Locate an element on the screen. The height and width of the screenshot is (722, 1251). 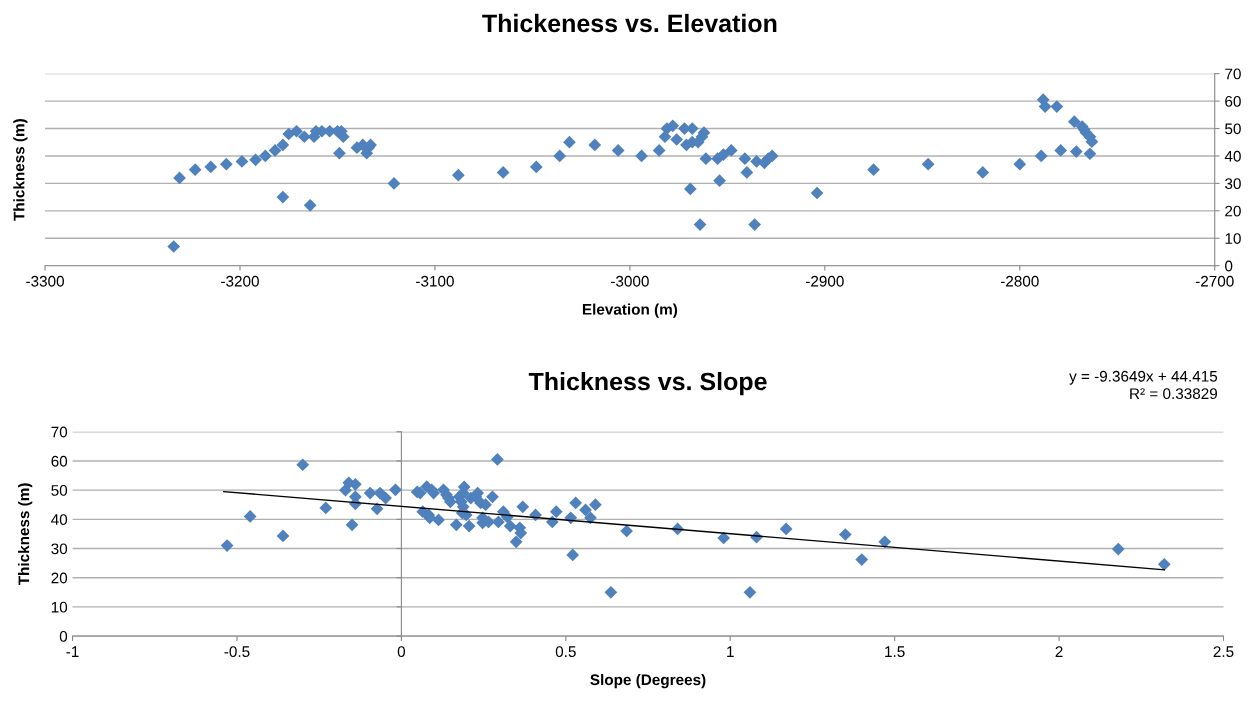
chart-title: Thickness vs. Slope is located at coordinates (647, 383).